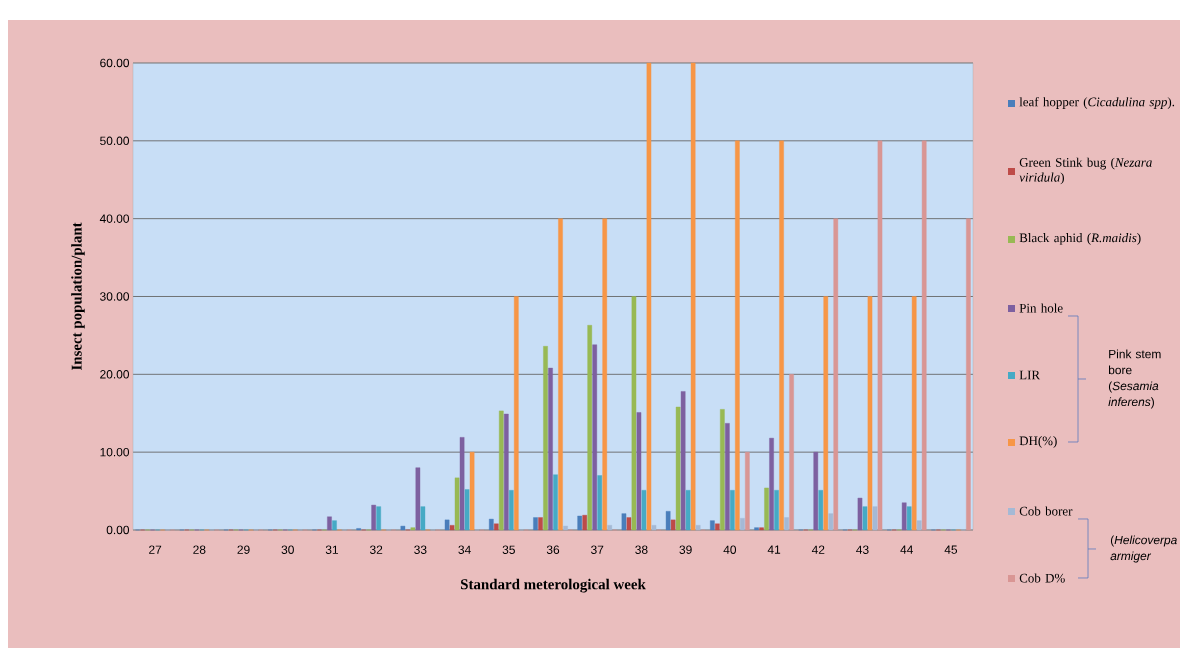 The height and width of the screenshot is (660, 1186). Describe the element at coordinates (118, 530) in the screenshot. I see `y-tick-label: 0.00` at that location.